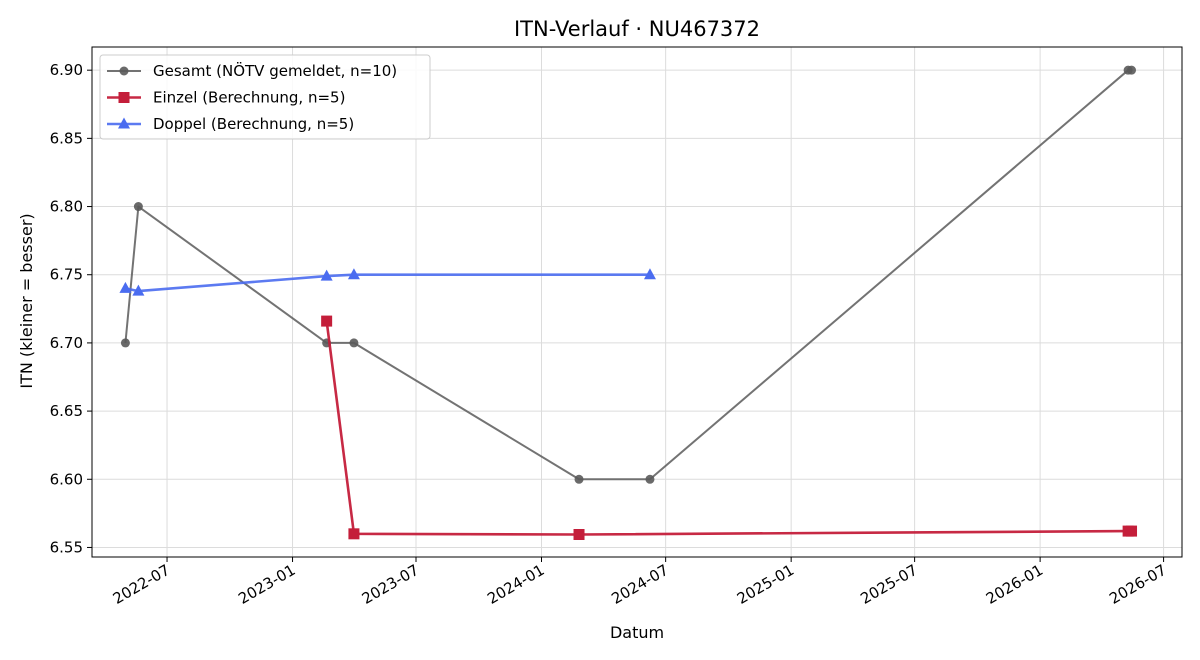 The width and height of the screenshot is (1200, 660). Describe the element at coordinates (249, 98) in the screenshot. I see `legend-label: Einzel (Berechnung, n=5)` at that location.